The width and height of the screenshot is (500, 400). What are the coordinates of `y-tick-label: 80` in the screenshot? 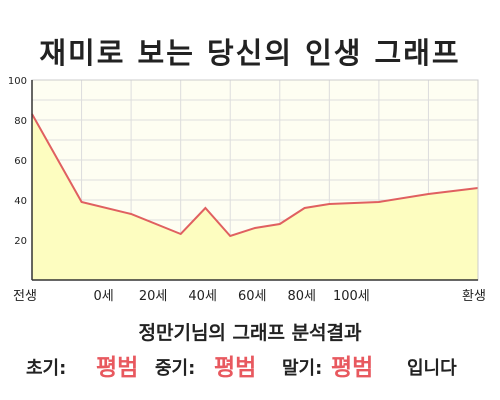 It's located at (20, 121).